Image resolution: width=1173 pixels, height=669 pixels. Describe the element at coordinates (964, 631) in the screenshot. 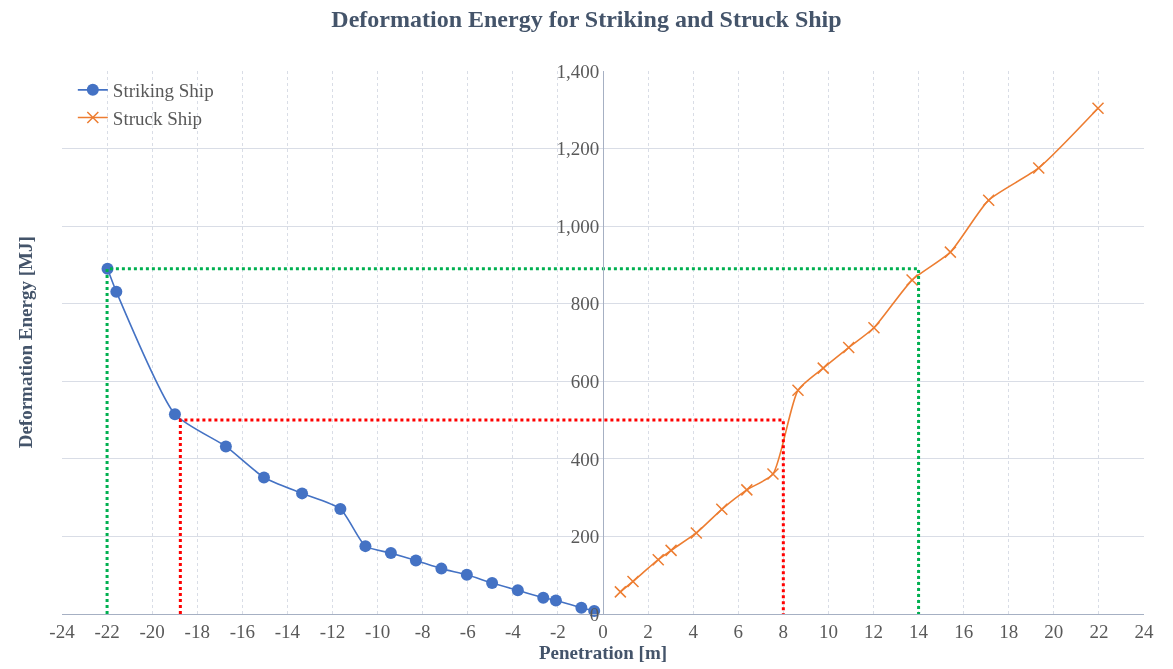

I see `x-tick-label: 16` at that location.